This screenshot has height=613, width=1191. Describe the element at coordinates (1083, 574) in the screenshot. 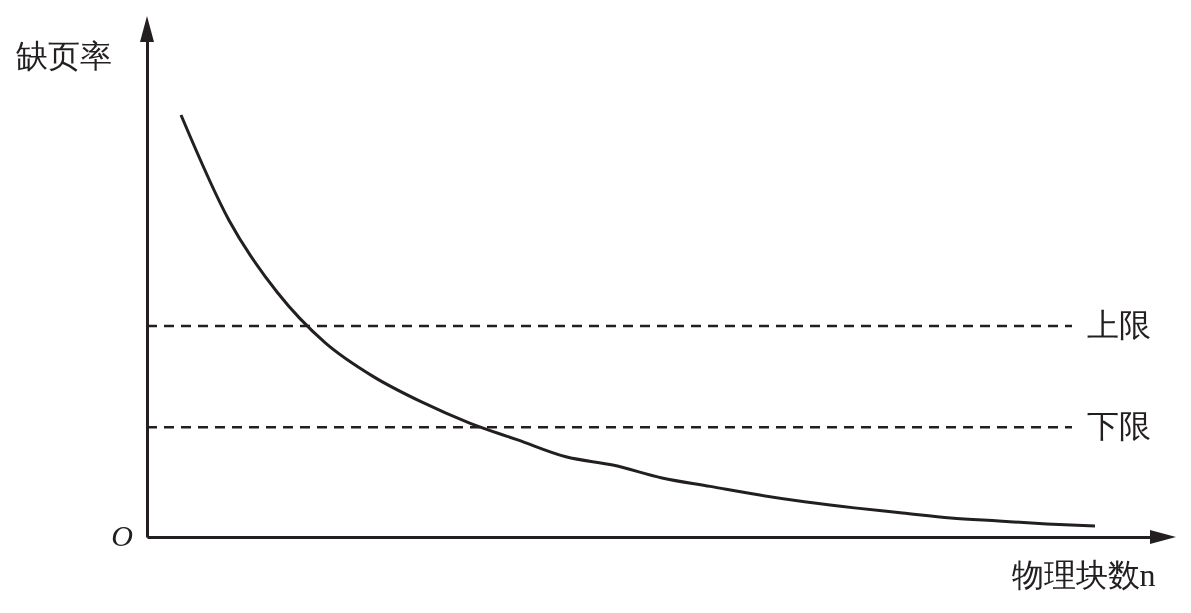

I see `x-axis-title: 物理块数n` at that location.